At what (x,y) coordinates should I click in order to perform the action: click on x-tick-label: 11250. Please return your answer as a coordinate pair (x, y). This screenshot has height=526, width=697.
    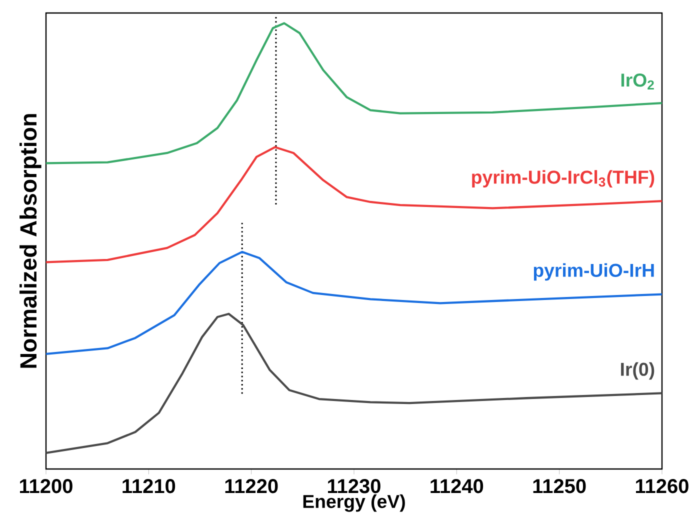
    Looking at the image, I should click on (559, 486).